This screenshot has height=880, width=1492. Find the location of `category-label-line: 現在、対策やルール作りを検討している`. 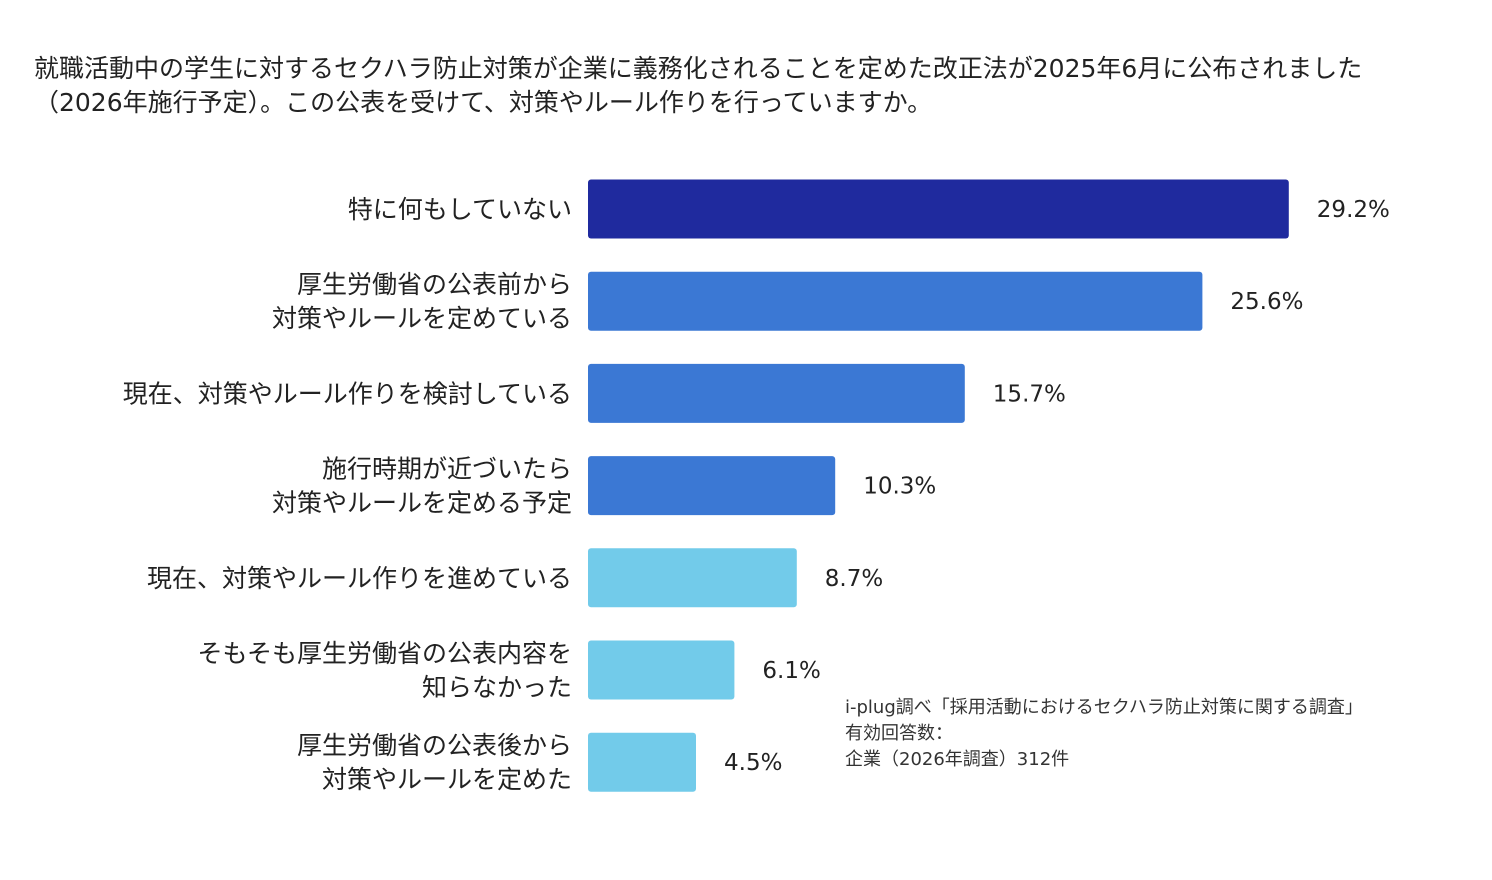

category-label-line: 現在、対策やルール作りを検討している is located at coordinates (347, 393).